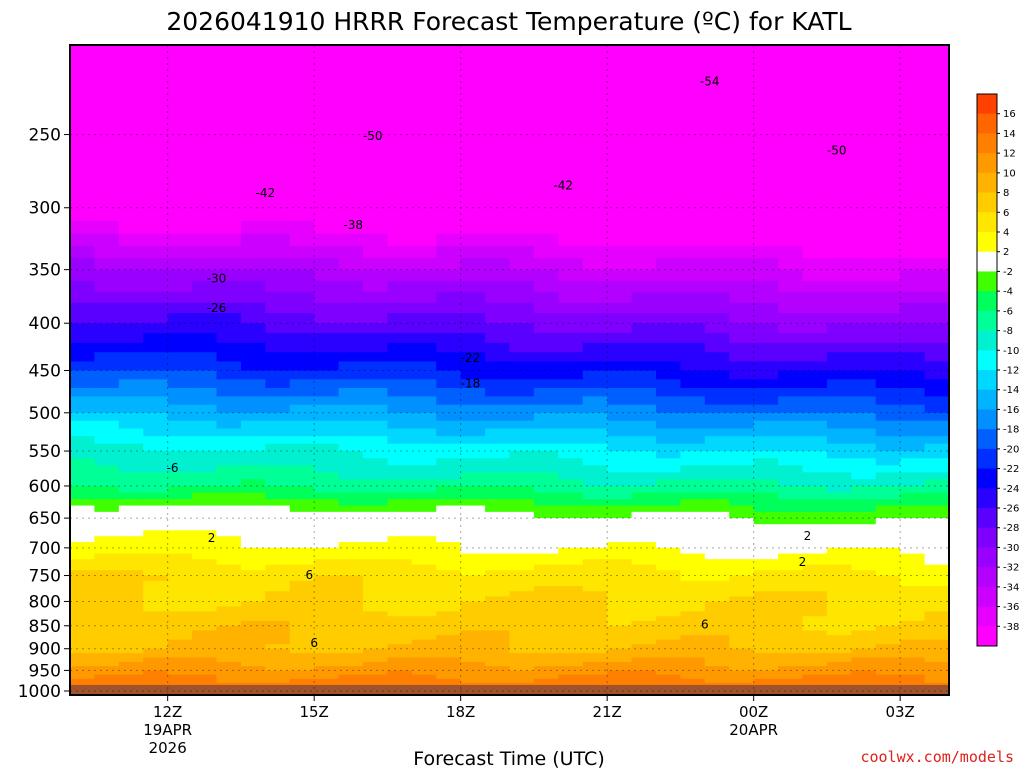 This screenshot has height=768, width=1024. What do you see at coordinates (1011, 390) in the screenshot?
I see `colorbar-label: -14` at bounding box center [1011, 390].